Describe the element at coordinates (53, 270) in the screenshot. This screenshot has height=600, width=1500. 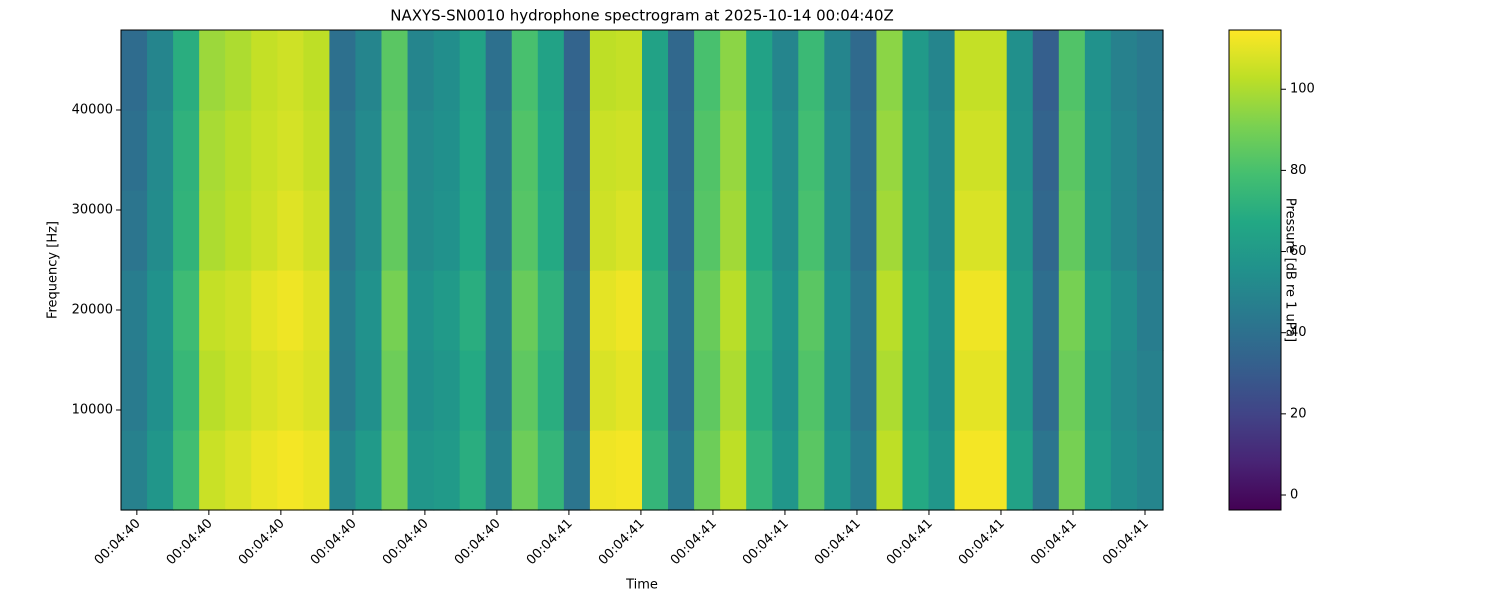
I see `y-axis-label: Frequency [Hz]` at that location.